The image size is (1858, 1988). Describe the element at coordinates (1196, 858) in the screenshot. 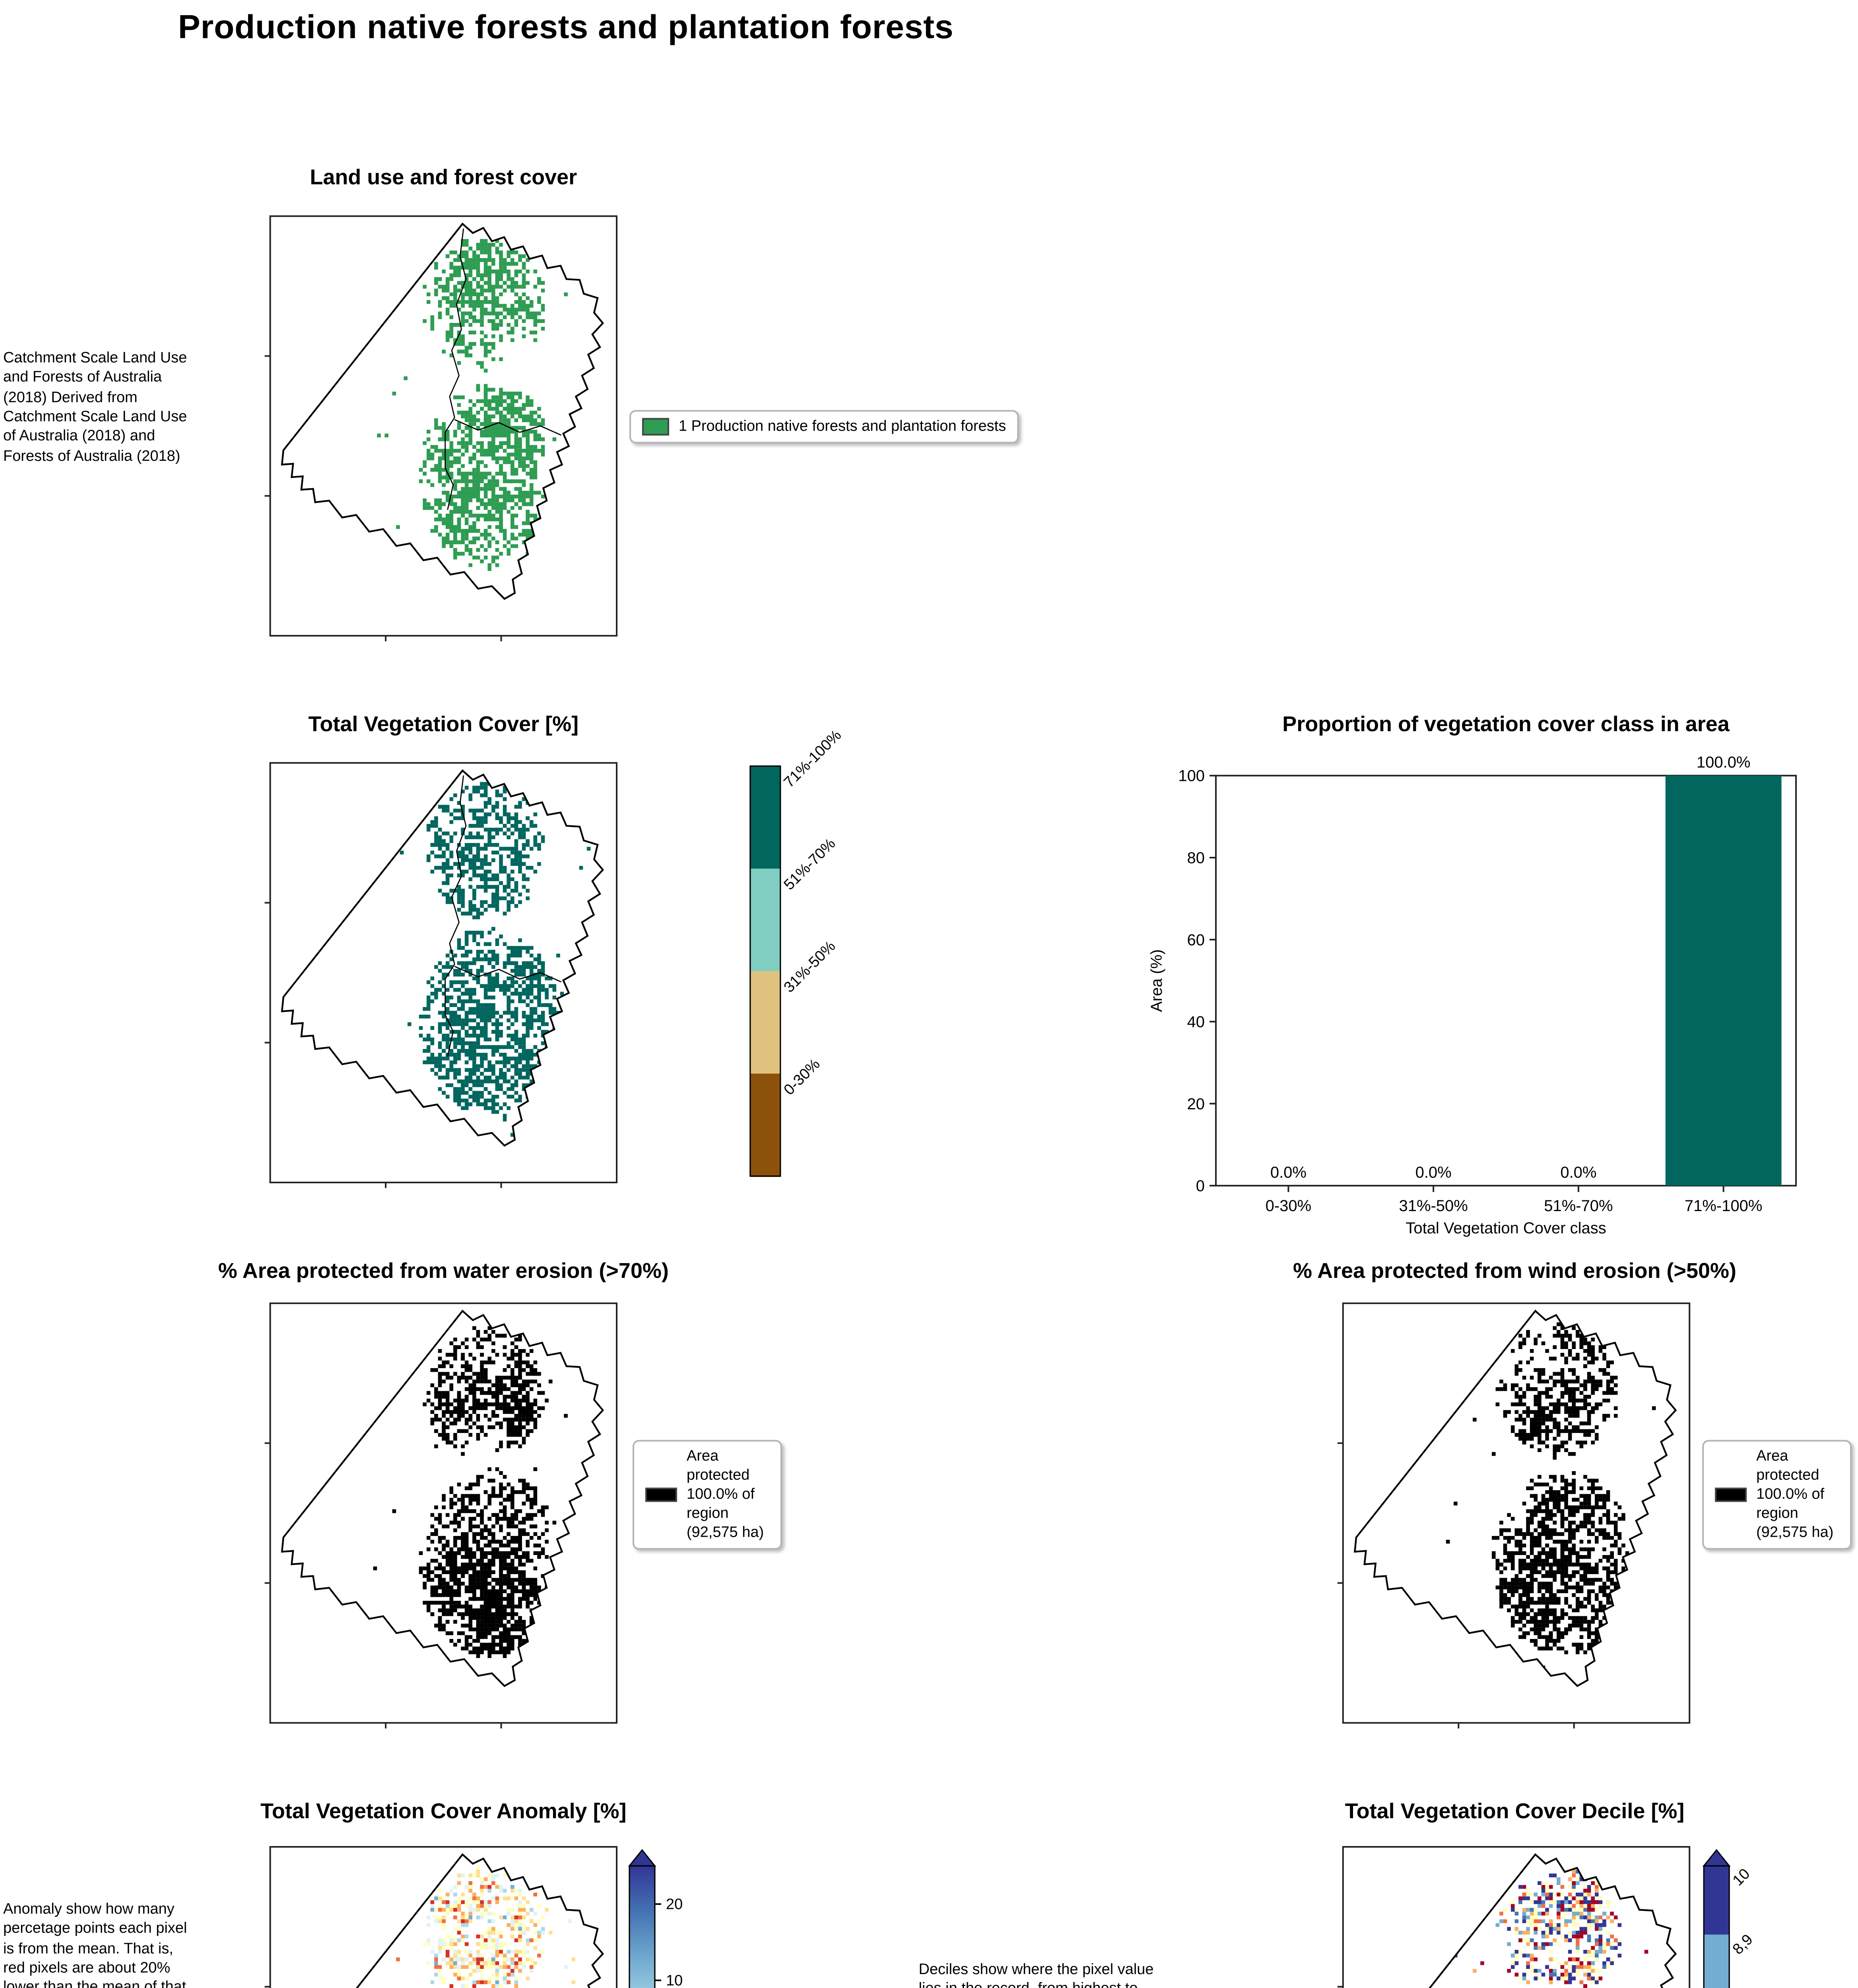

I see `svg-text: 80` at that location.